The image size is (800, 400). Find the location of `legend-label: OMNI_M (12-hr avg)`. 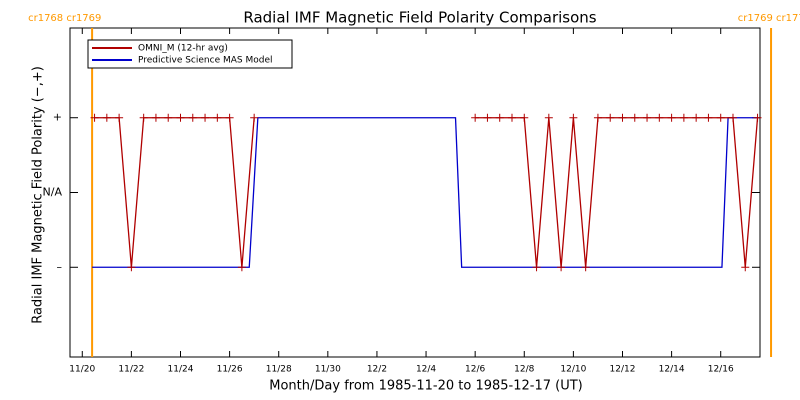

legend-label: OMNI_M (12-hr avg) is located at coordinates (183, 49).